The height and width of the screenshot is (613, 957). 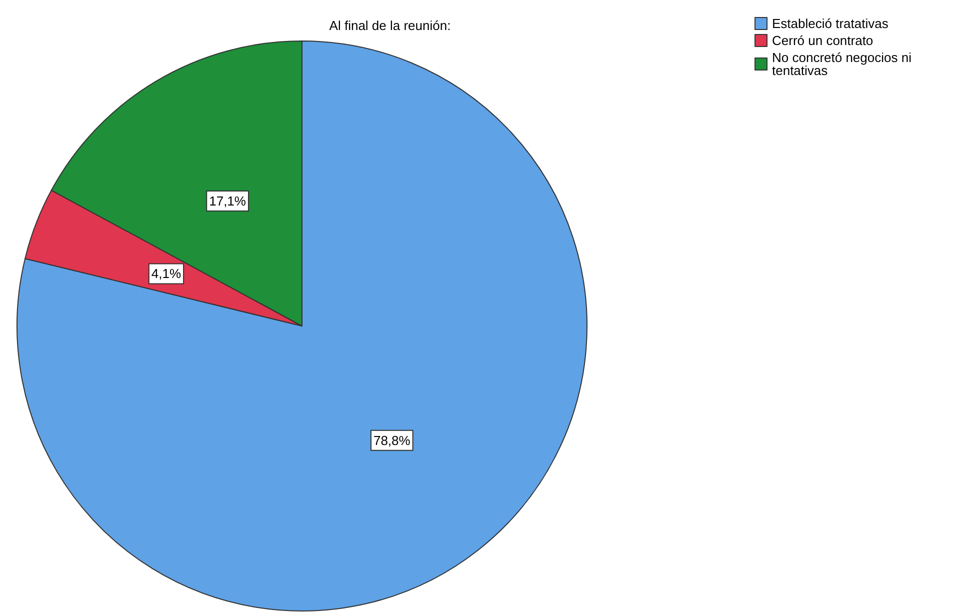 I want to click on data-label: 4,1%, so click(x=166, y=274).